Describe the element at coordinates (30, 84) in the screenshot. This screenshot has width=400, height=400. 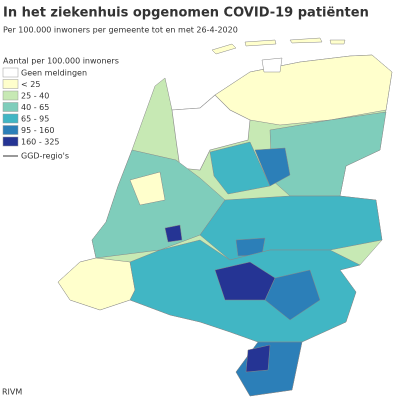
I see `legend-label: < 25` at that location.